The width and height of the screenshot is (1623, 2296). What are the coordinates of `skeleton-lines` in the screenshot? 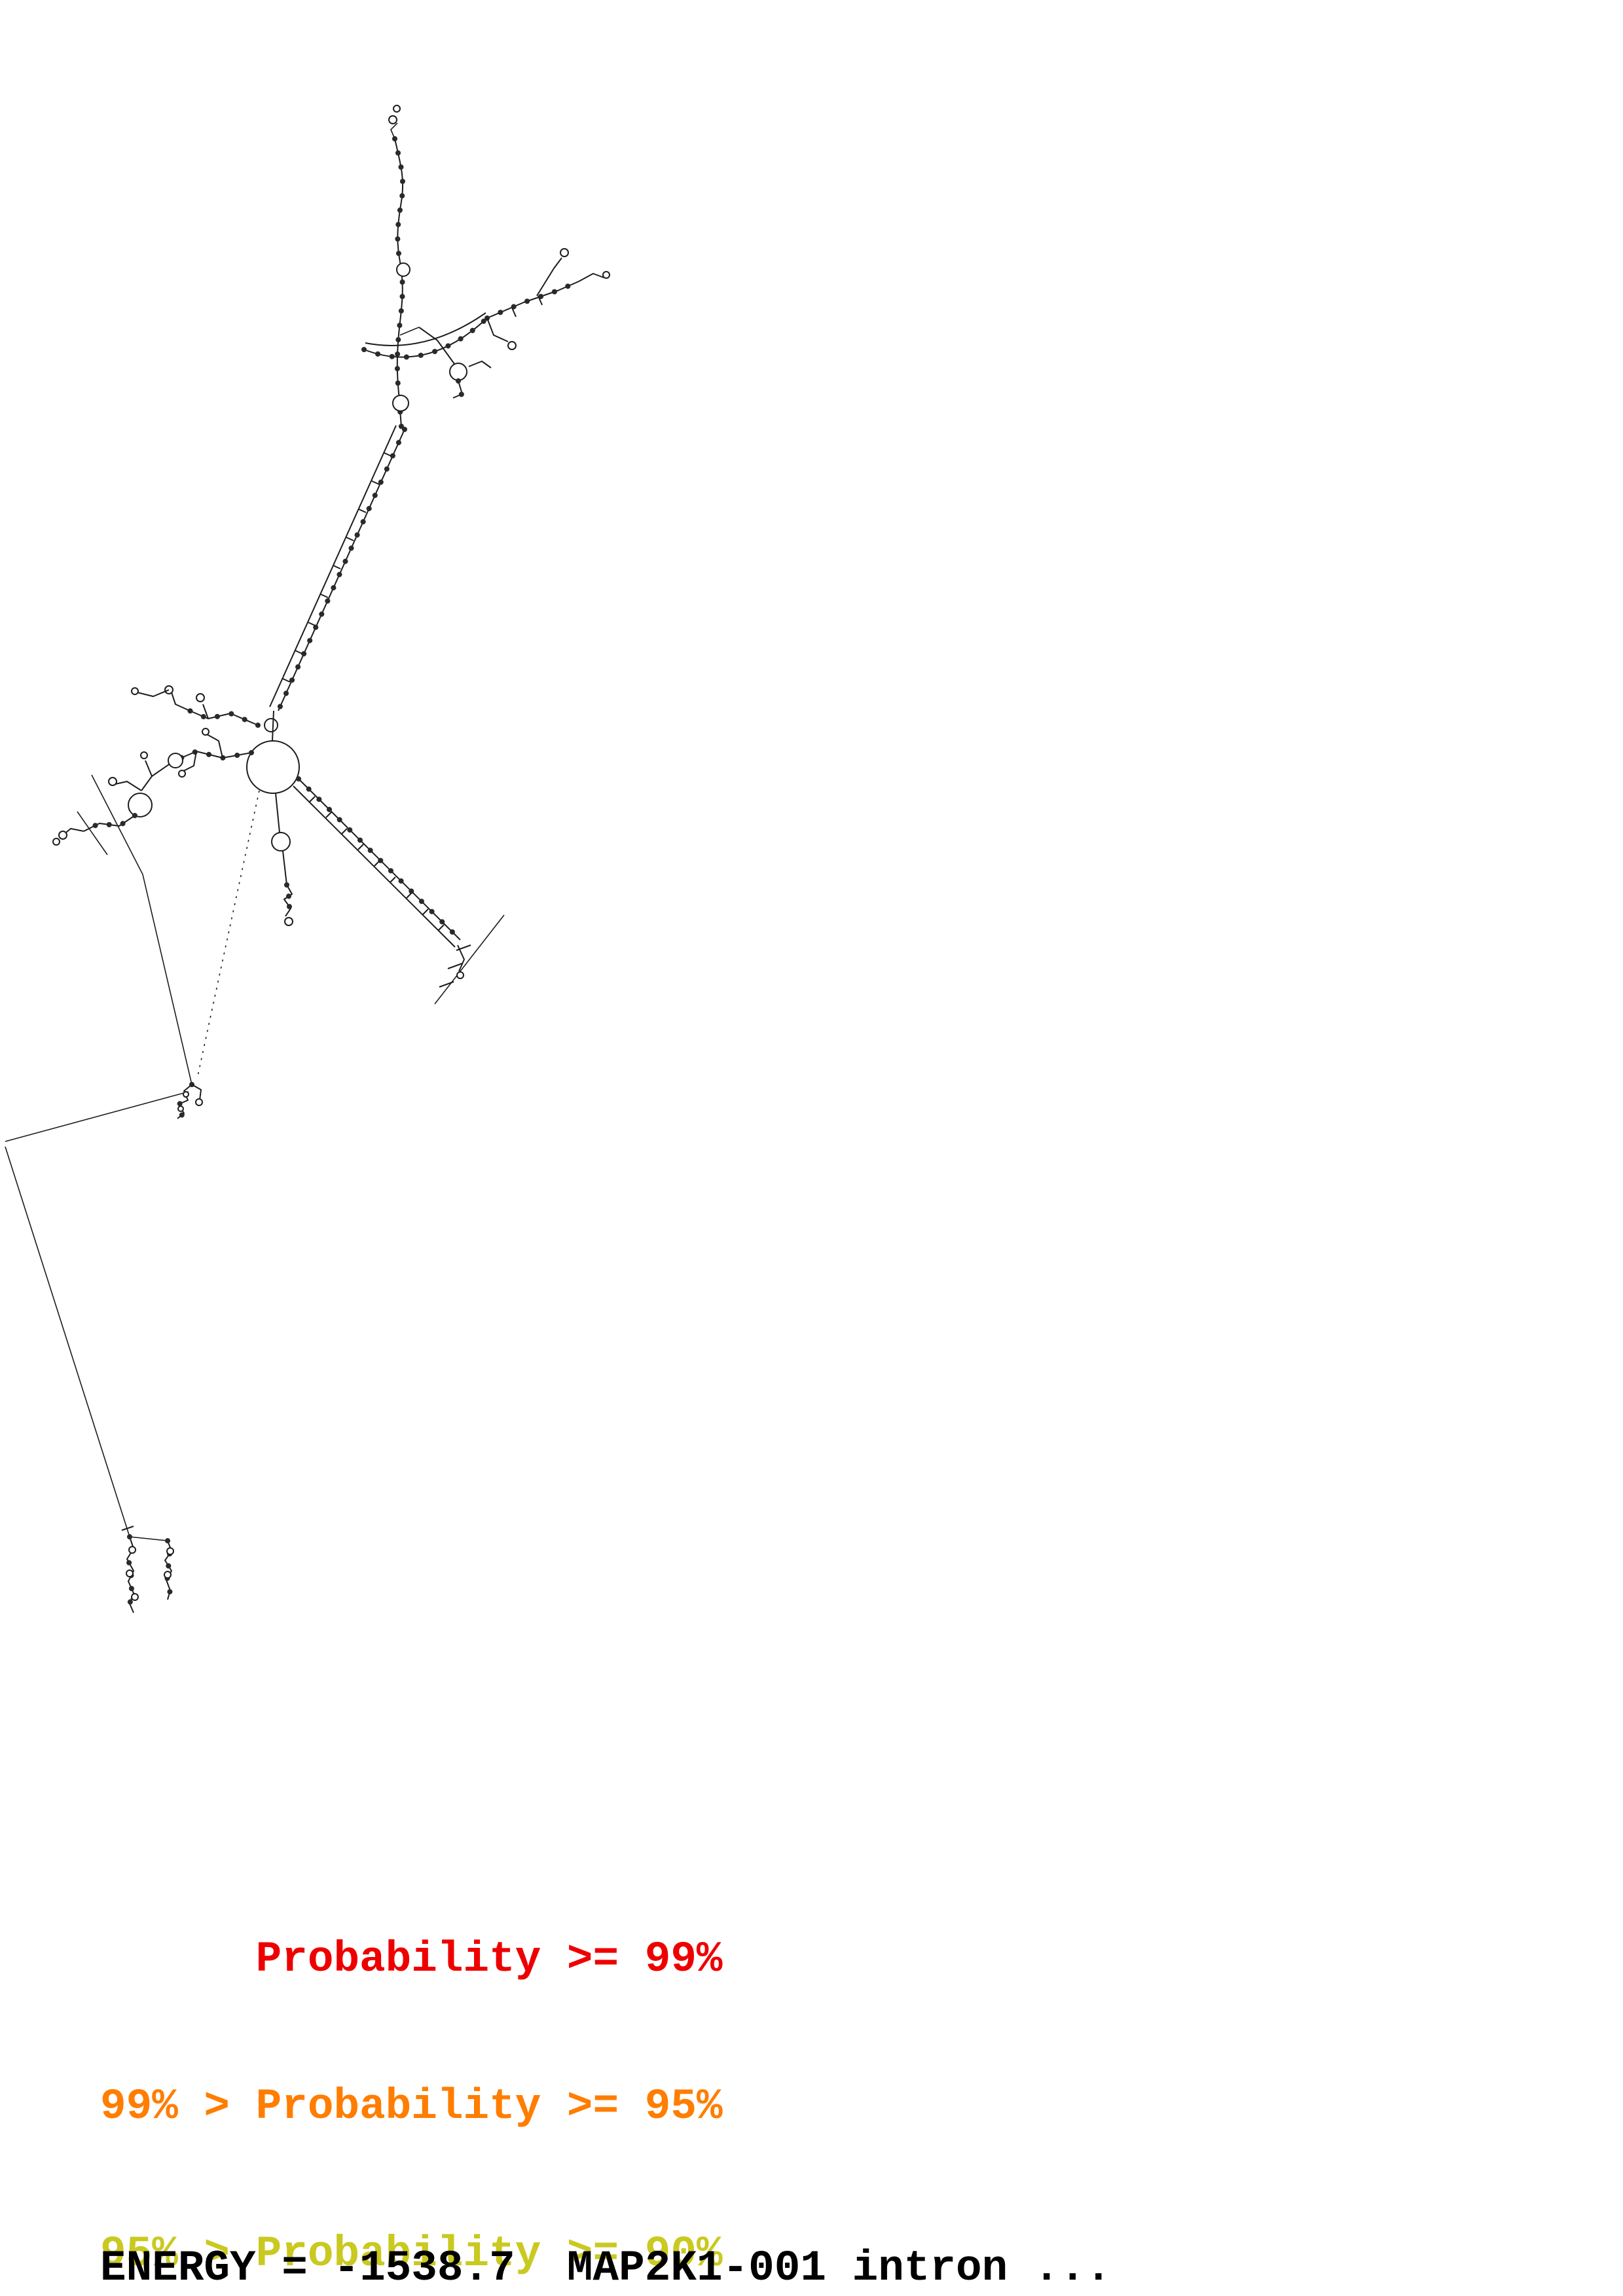 It's located at (132, 1155).